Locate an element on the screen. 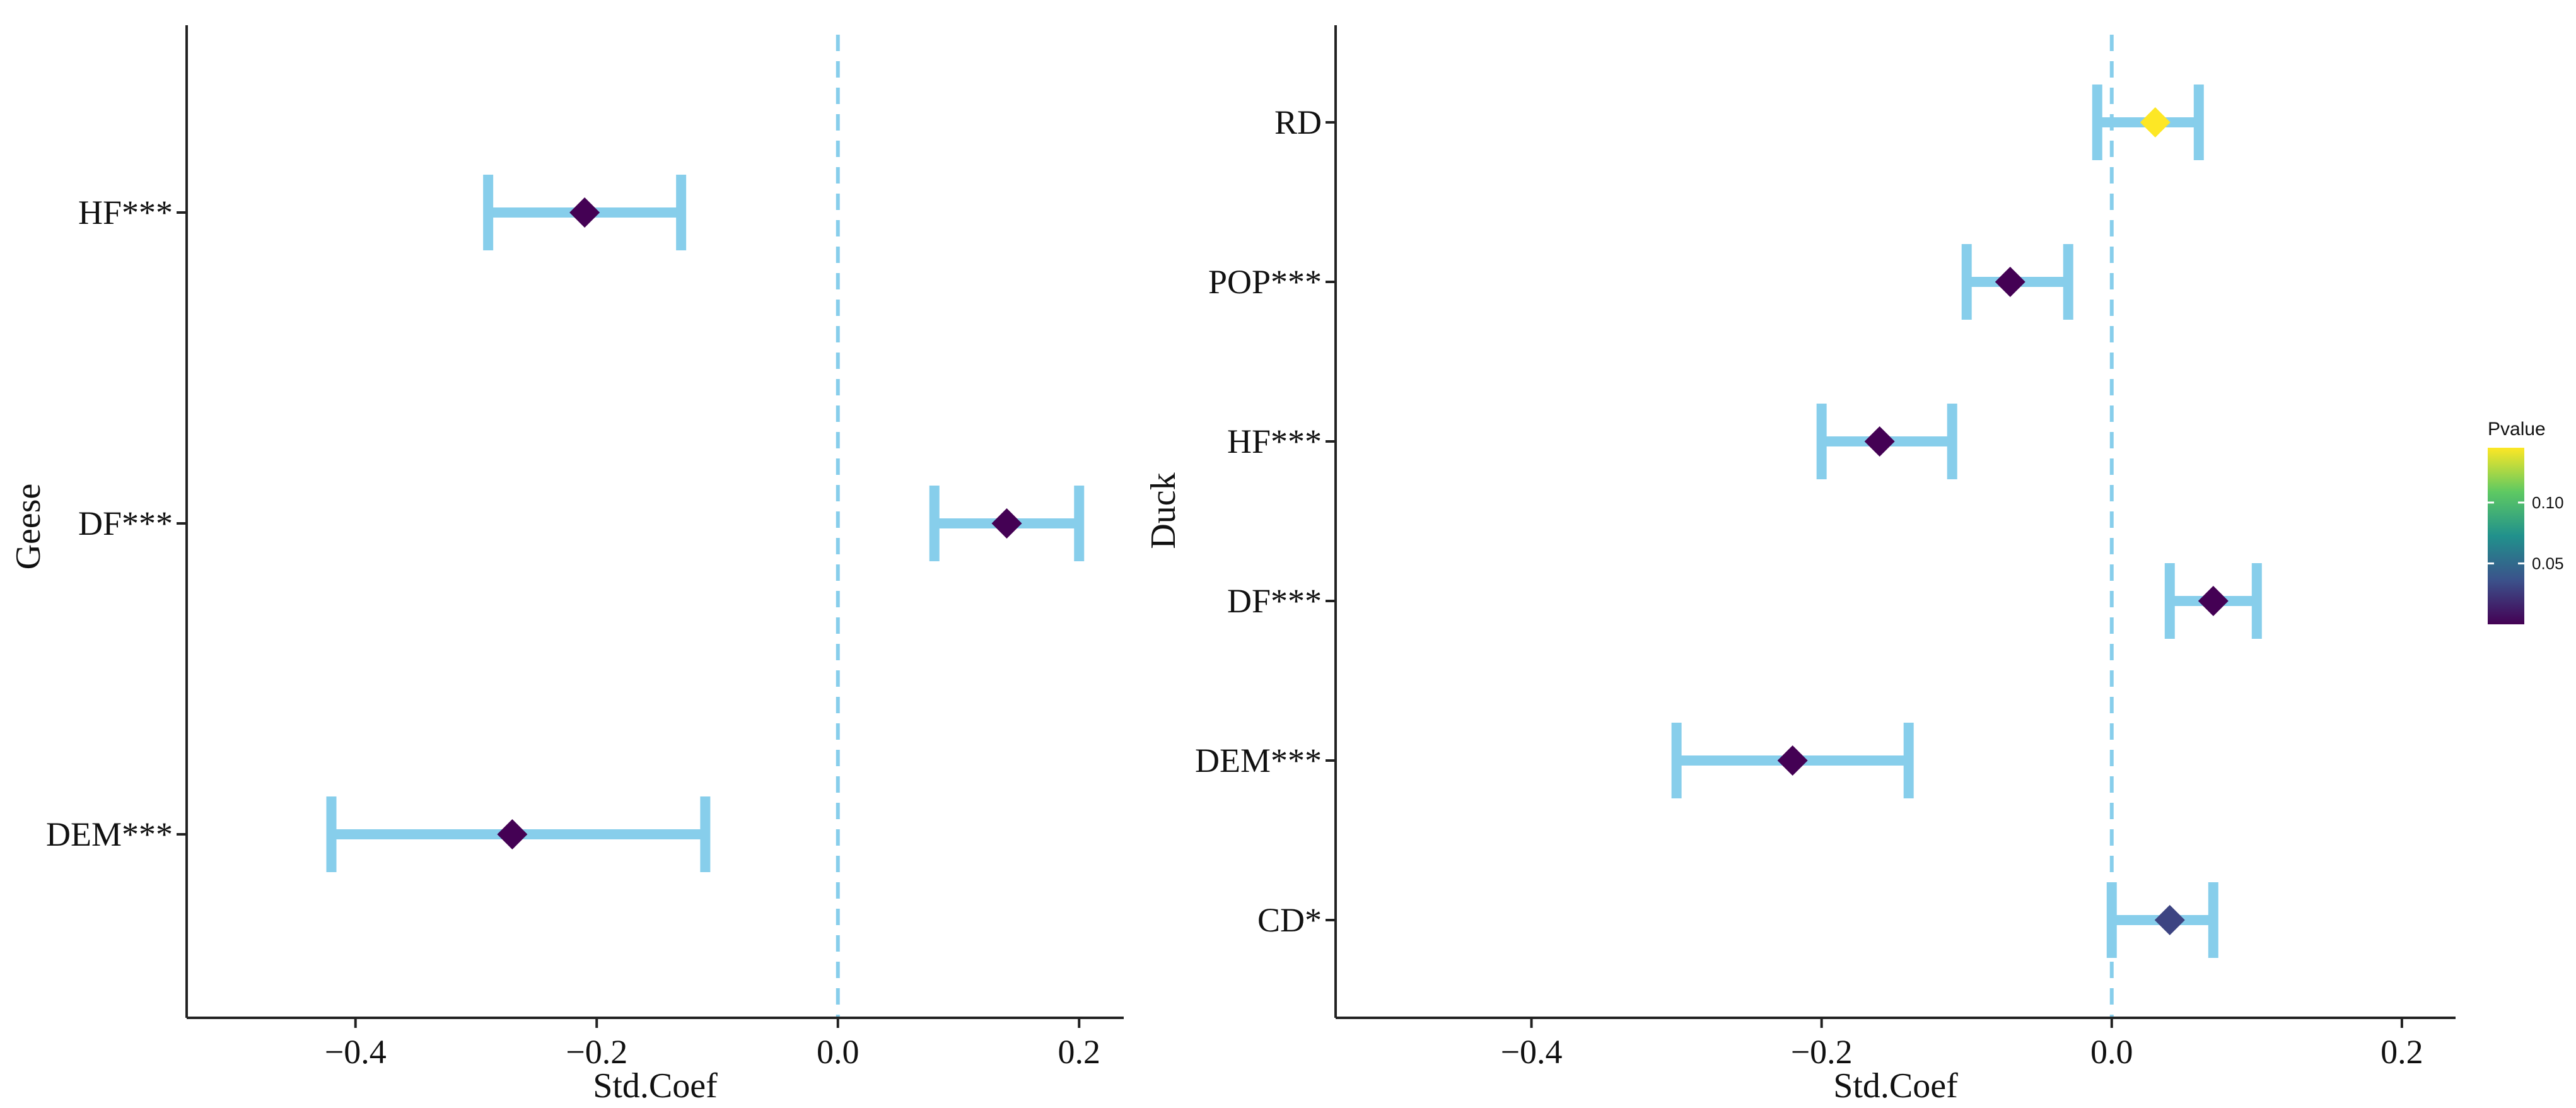 The height and width of the screenshot is (1108, 2576). duck-x-tick-label: 0.2 is located at coordinates (2402, 1052).